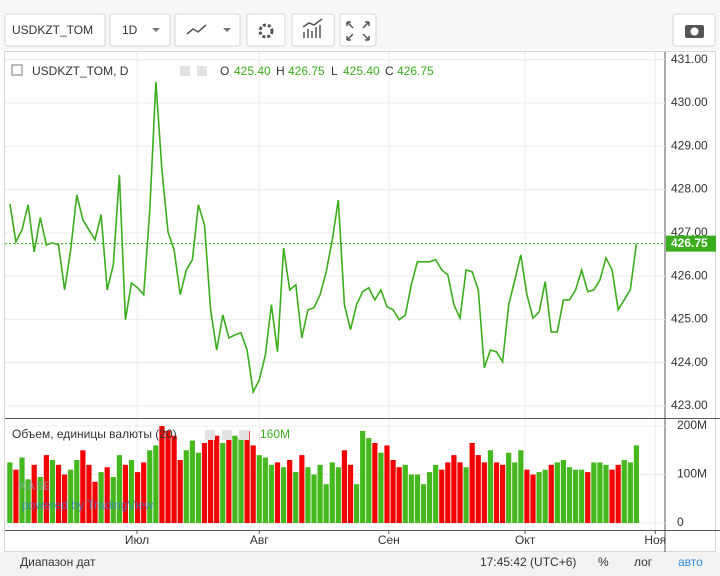 The height and width of the screenshot is (576, 720). What do you see at coordinates (306, 71) in the screenshot?
I see `high-value: 426.75` at bounding box center [306, 71].